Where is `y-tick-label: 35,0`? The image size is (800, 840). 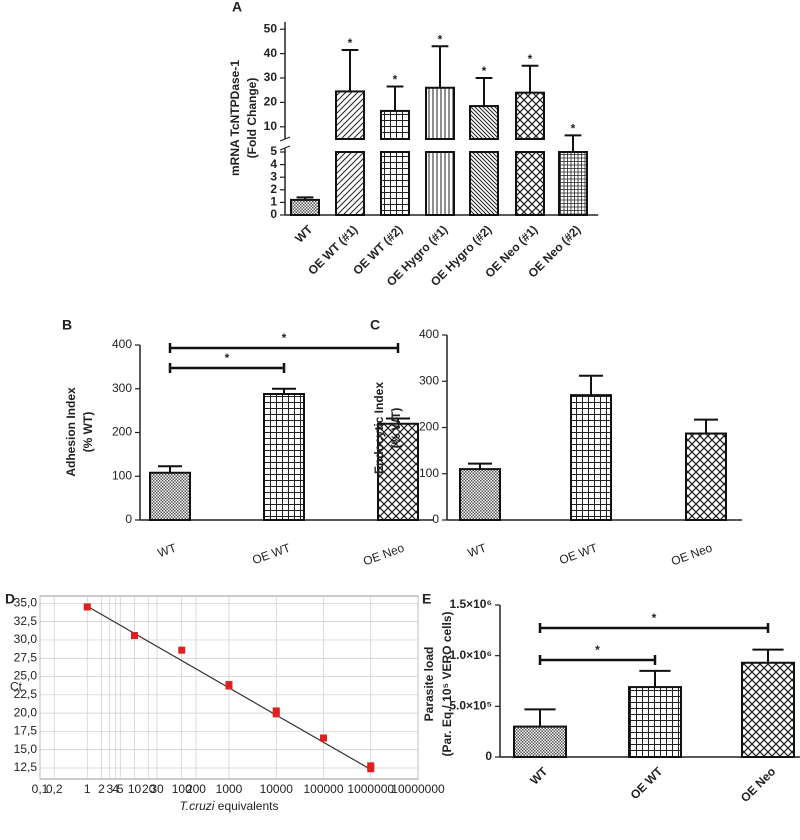
y-tick-label: 35,0 is located at coordinates (26, 602).